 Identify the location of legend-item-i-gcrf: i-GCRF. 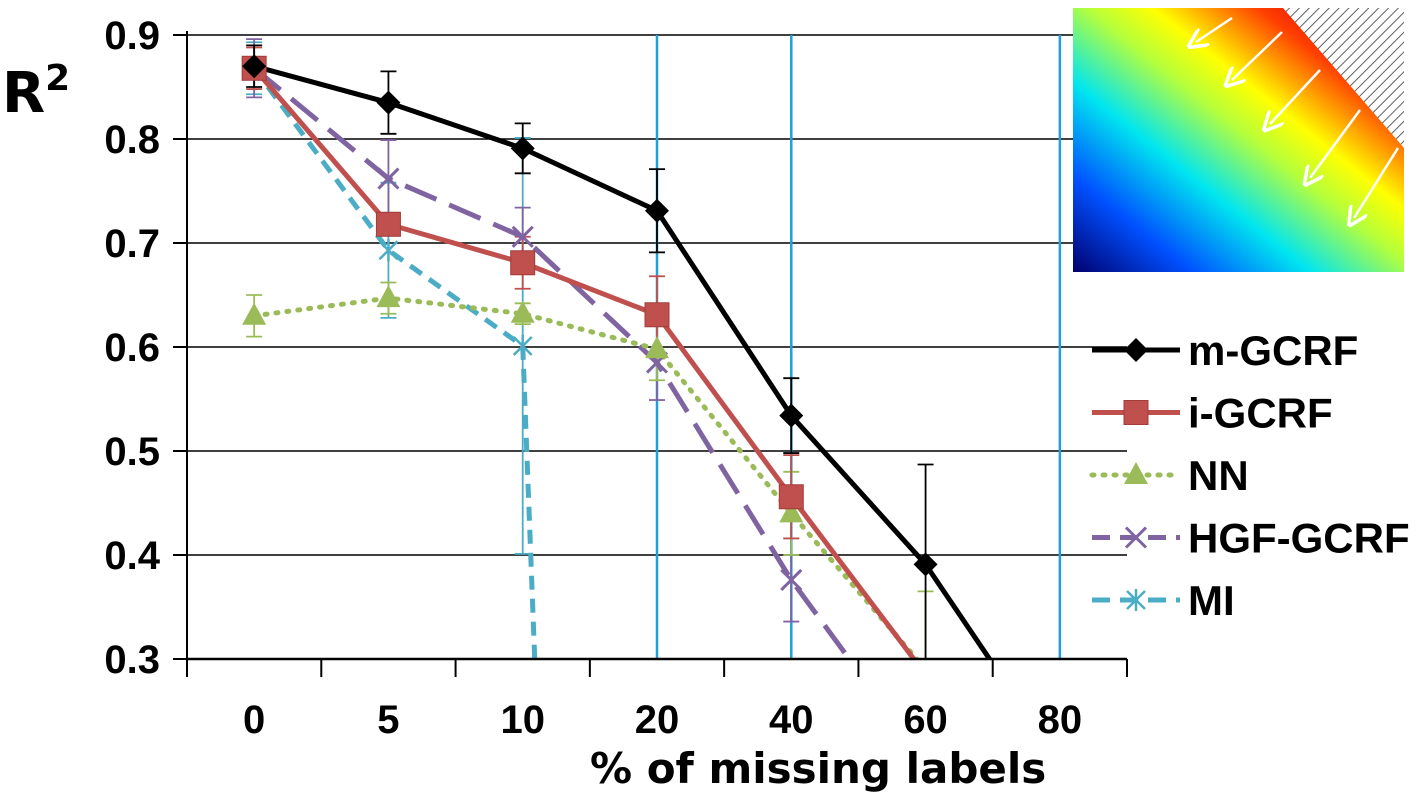
(1212, 413).